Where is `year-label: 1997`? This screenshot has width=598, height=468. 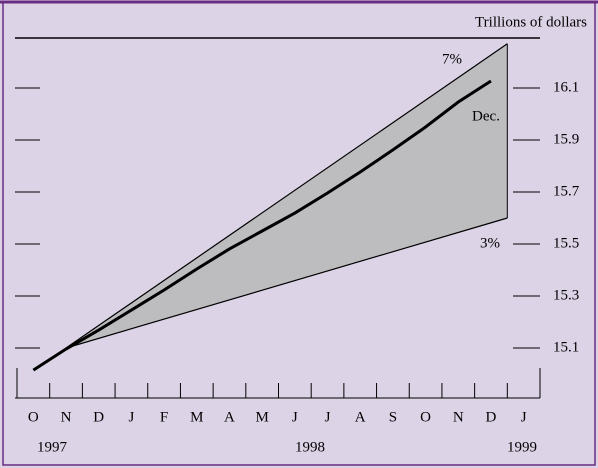 year-label: 1997 is located at coordinates (52, 447).